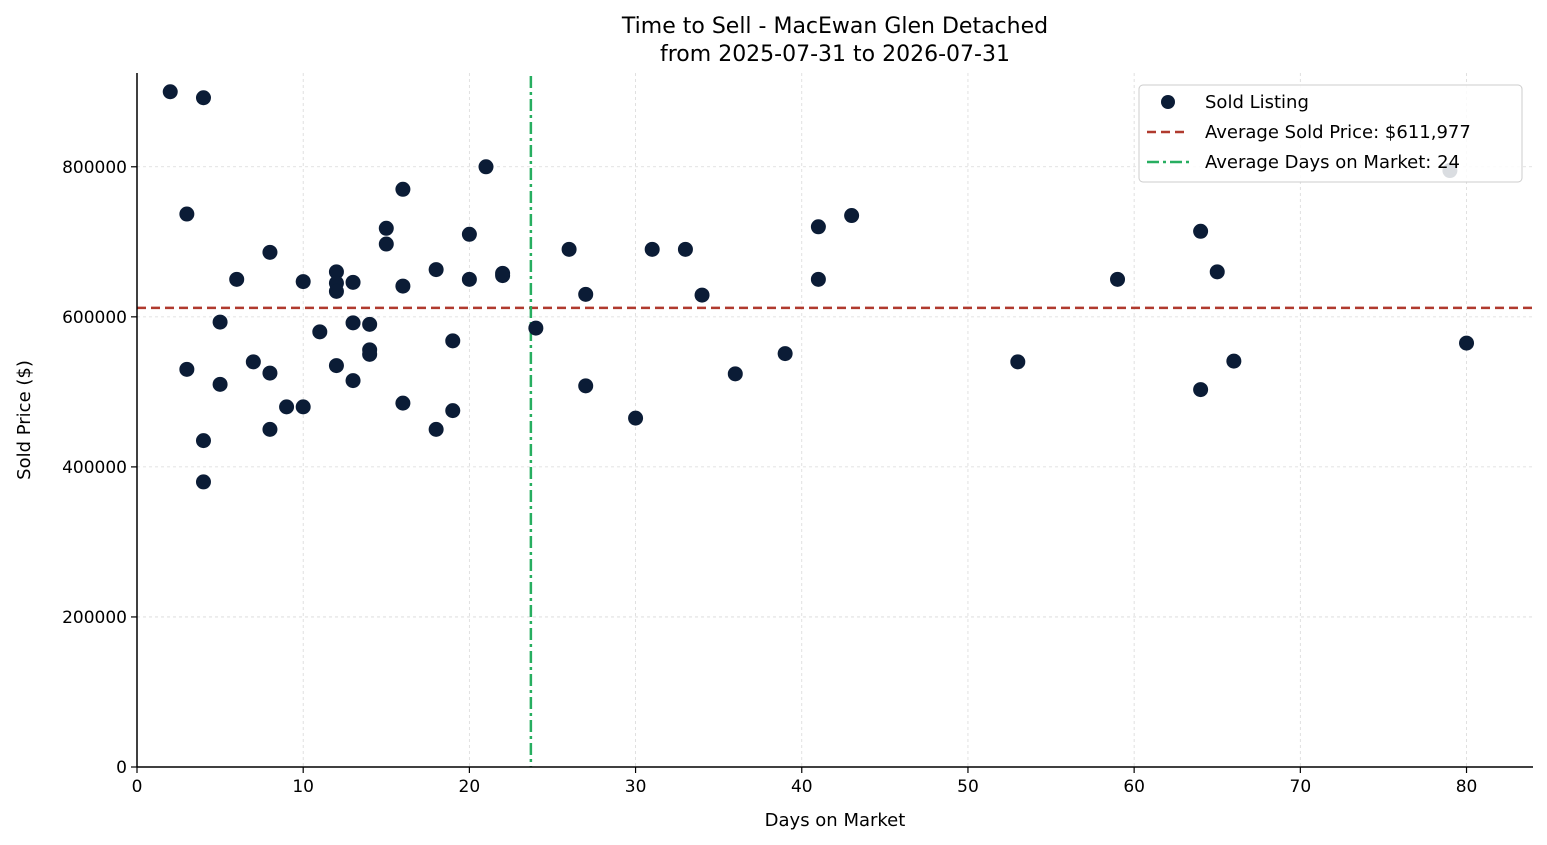 Image resolution: width=1547 pixels, height=845 pixels. I want to click on chart-title: Time to Sell - MacEwan Glen Detached, so click(834, 26).